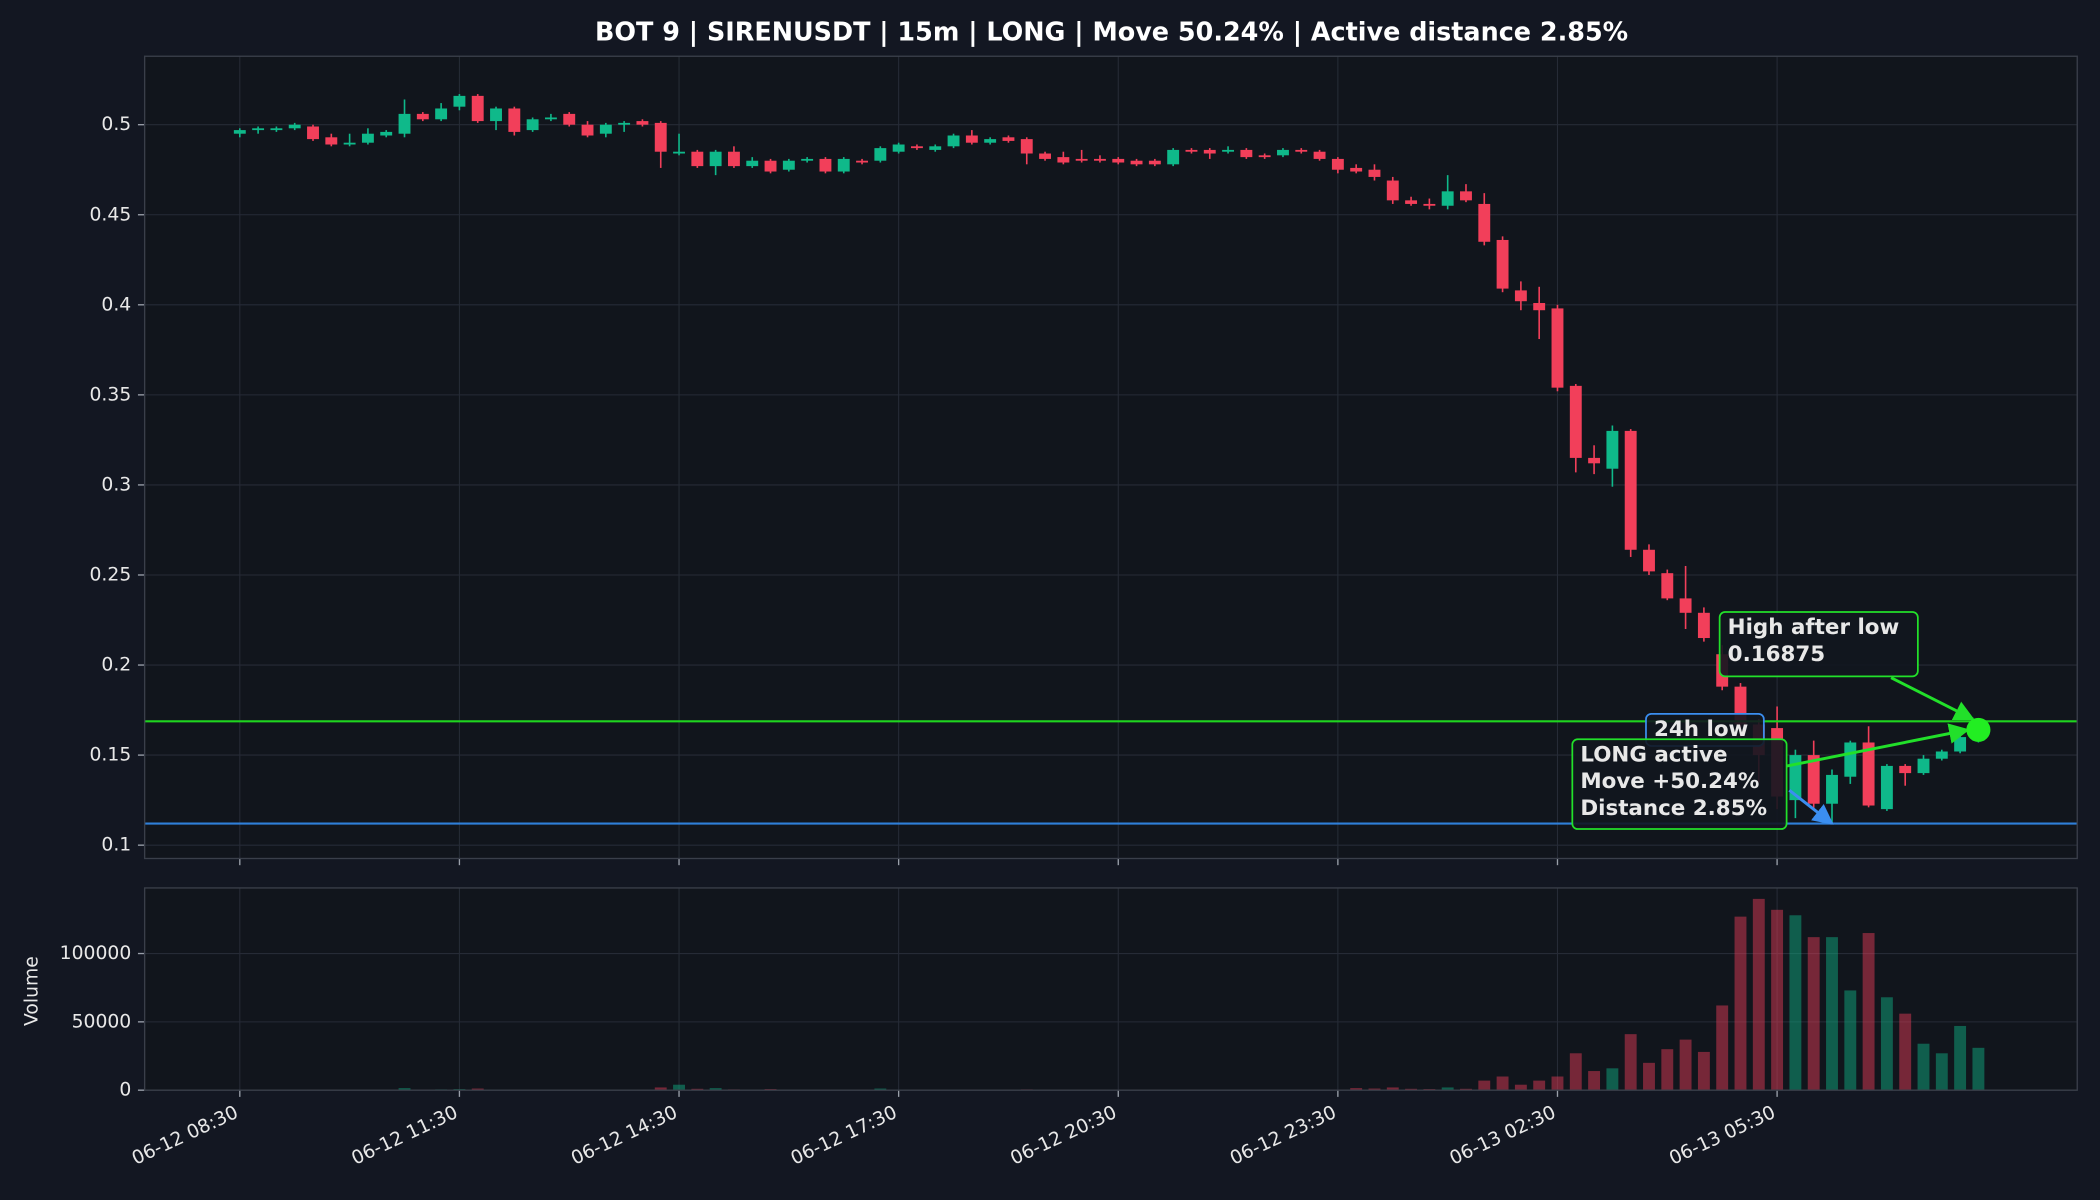 The image size is (2100, 1200). I want to click on y-tick-label: 0.35, so click(111, 394).